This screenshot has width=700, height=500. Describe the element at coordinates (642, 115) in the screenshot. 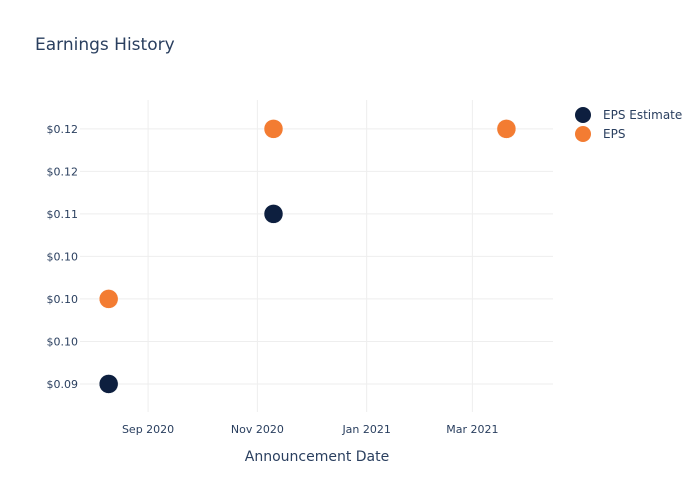

I see `legend-label: EPS Estimate` at that location.